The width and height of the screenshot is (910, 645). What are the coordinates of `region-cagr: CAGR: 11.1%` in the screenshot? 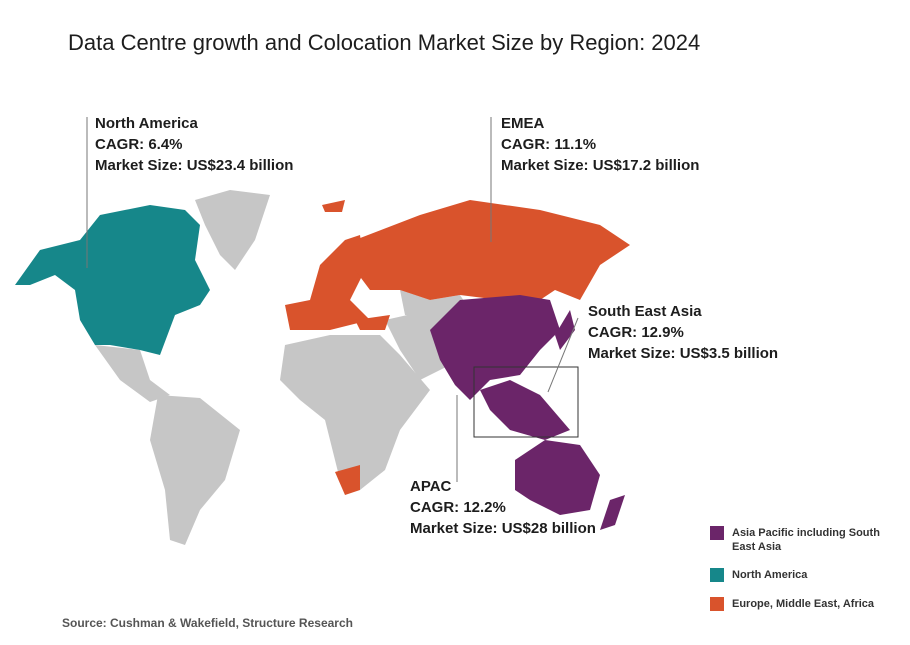 It's located at (549, 144).